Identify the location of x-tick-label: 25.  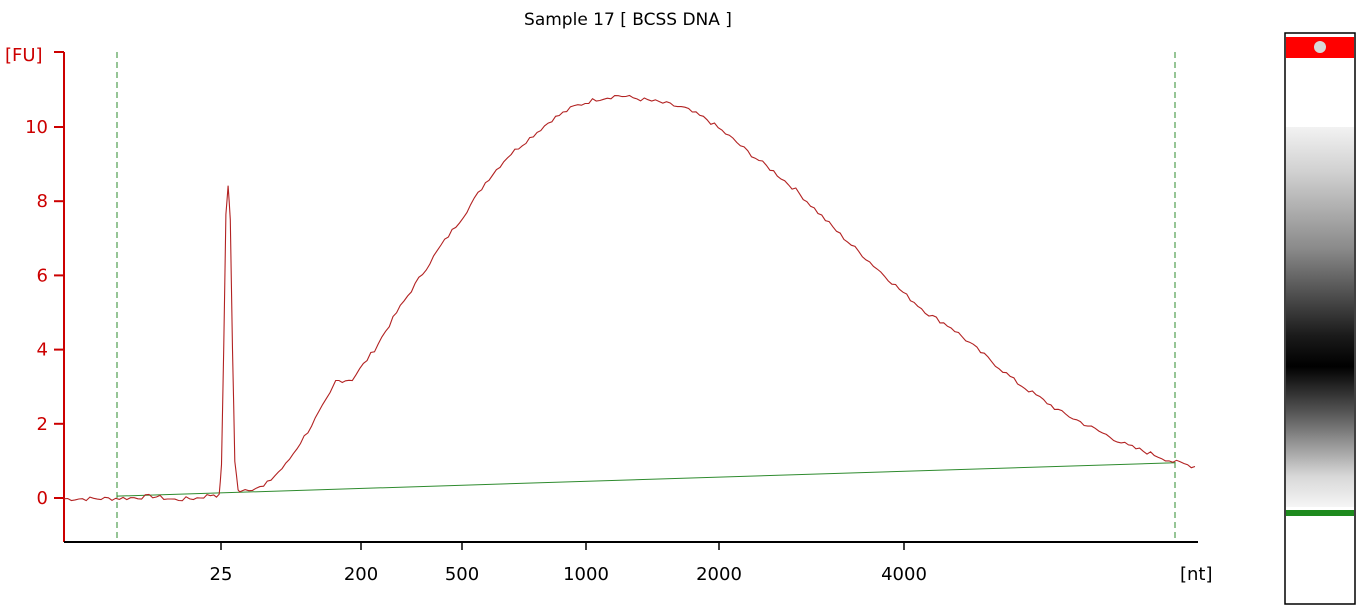
(221, 574).